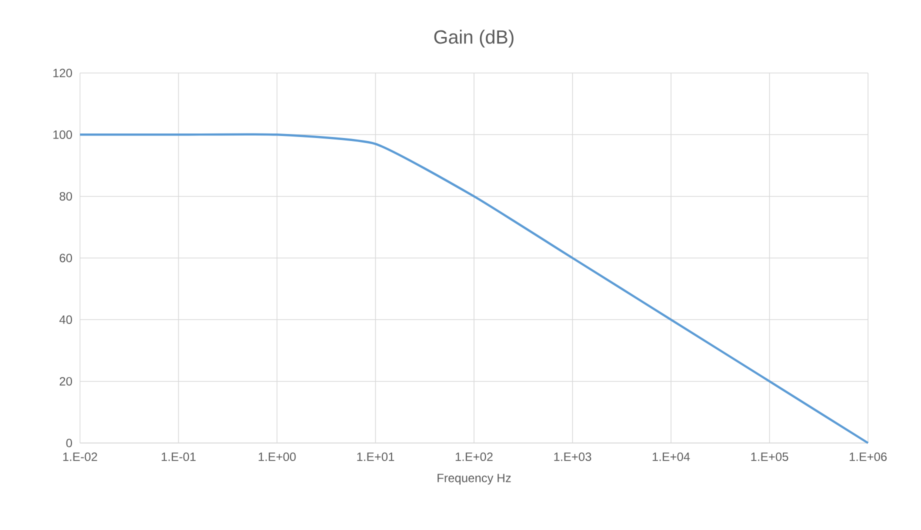 The width and height of the screenshot is (921, 530). What do you see at coordinates (66, 381) in the screenshot?
I see `y-tick-label: 20` at bounding box center [66, 381].